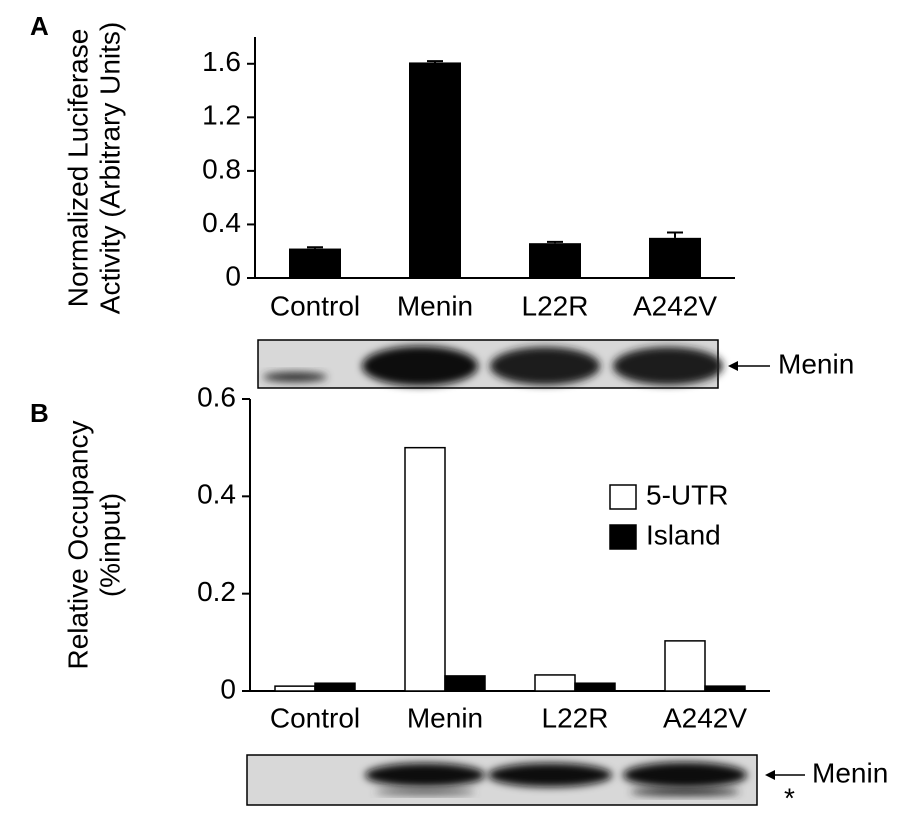 The image size is (922, 831). Describe the element at coordinates (216, 591) in the screenshot. I see `y-tick-label: 0.2` at that location.